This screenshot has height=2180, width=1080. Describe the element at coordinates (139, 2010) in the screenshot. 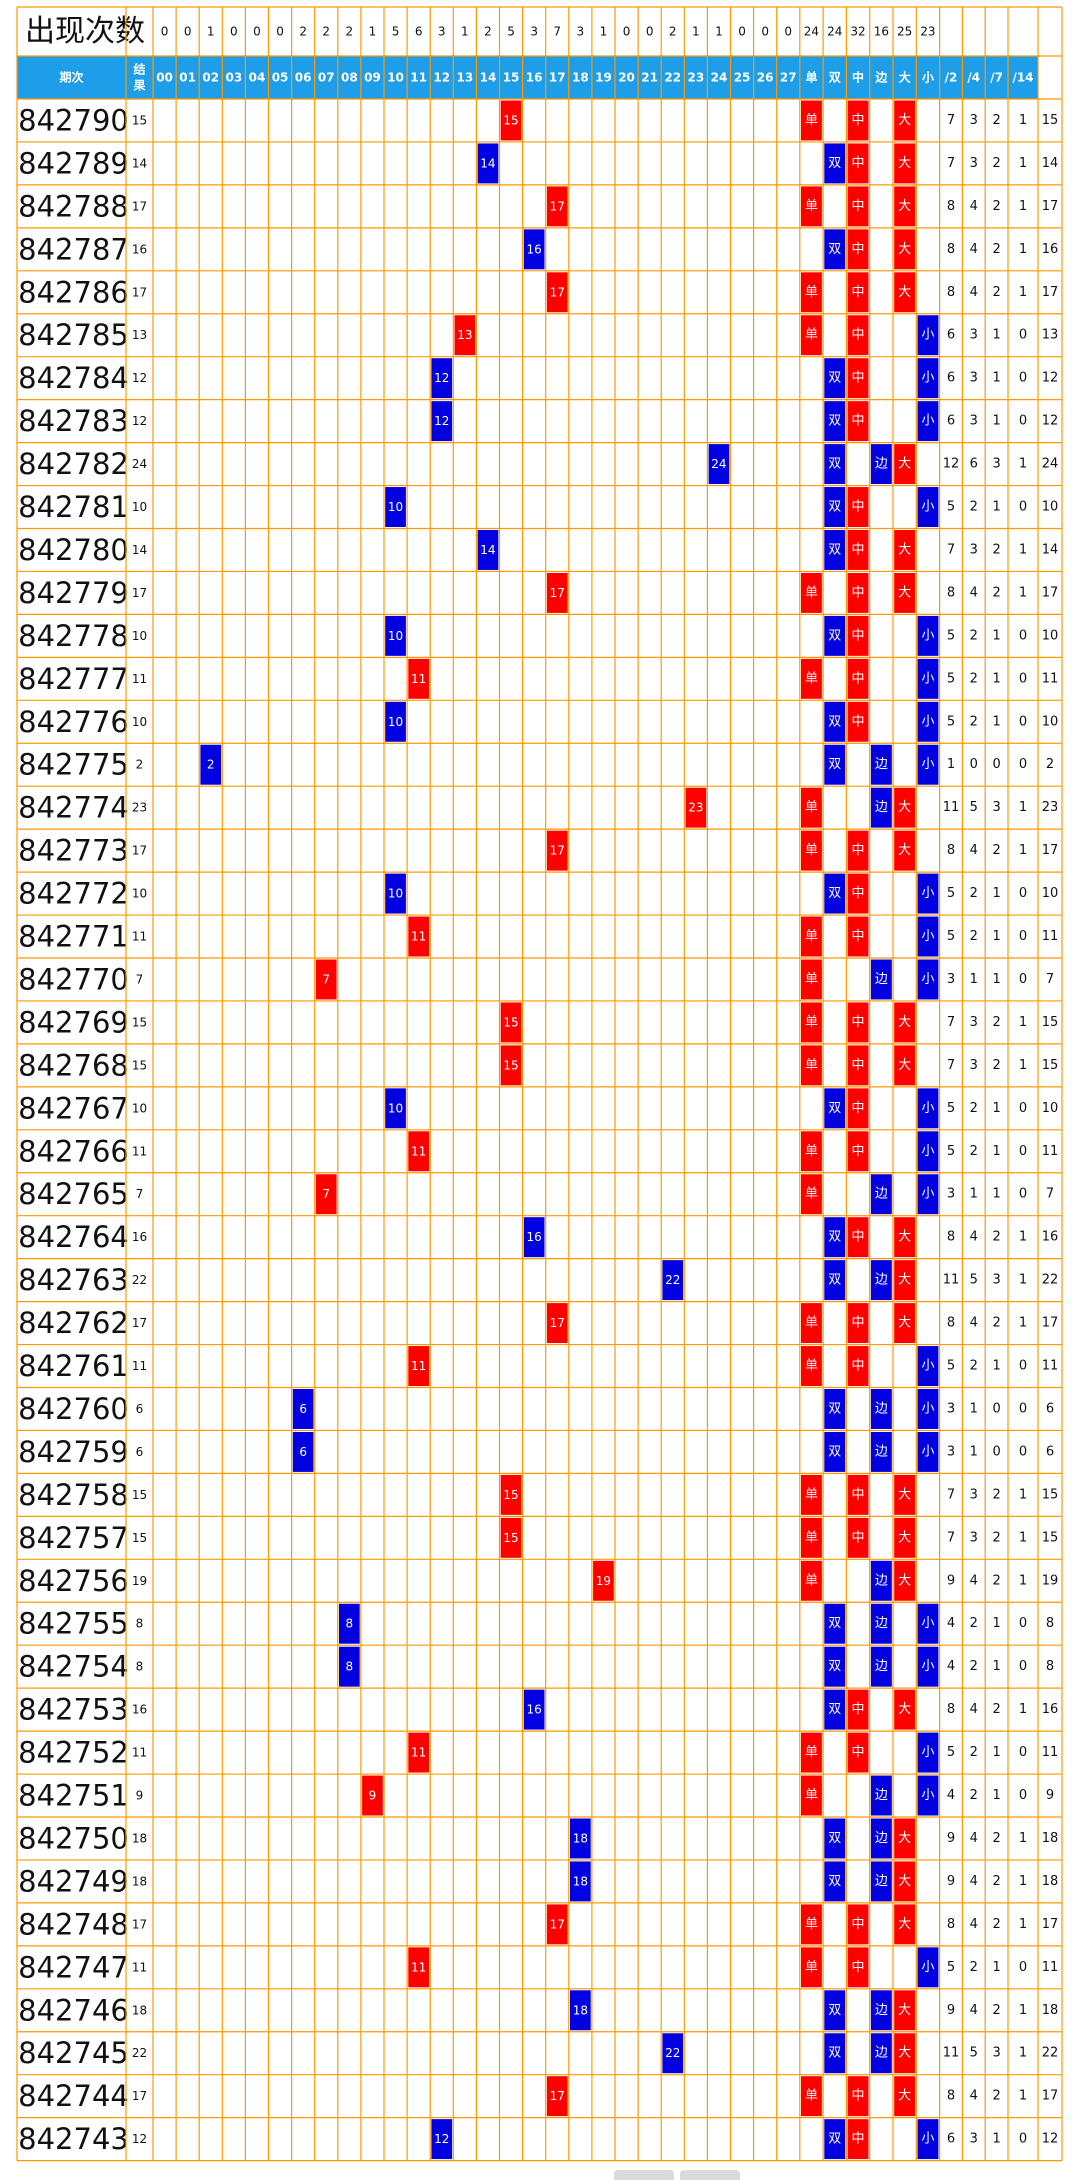

I see `result-cell: 18` at that location.